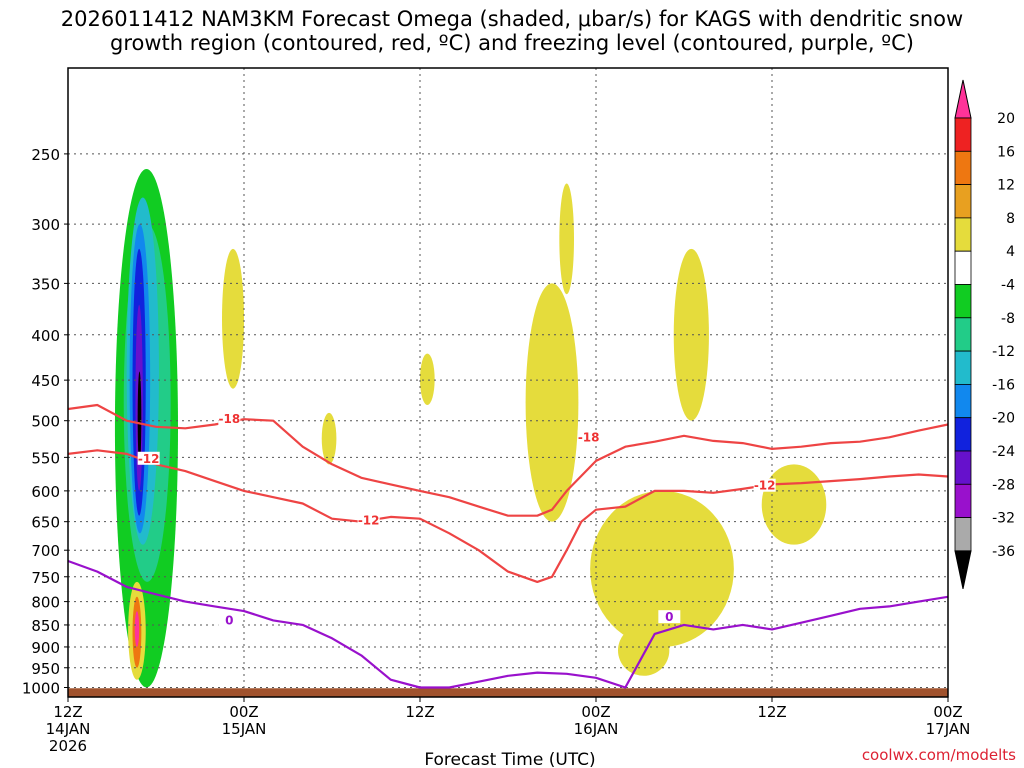  What do you see at coordinates (771, 712) in the screenshot?
I see `x-tick-label-48-1: 12Z` at bounding box center [771, 712].